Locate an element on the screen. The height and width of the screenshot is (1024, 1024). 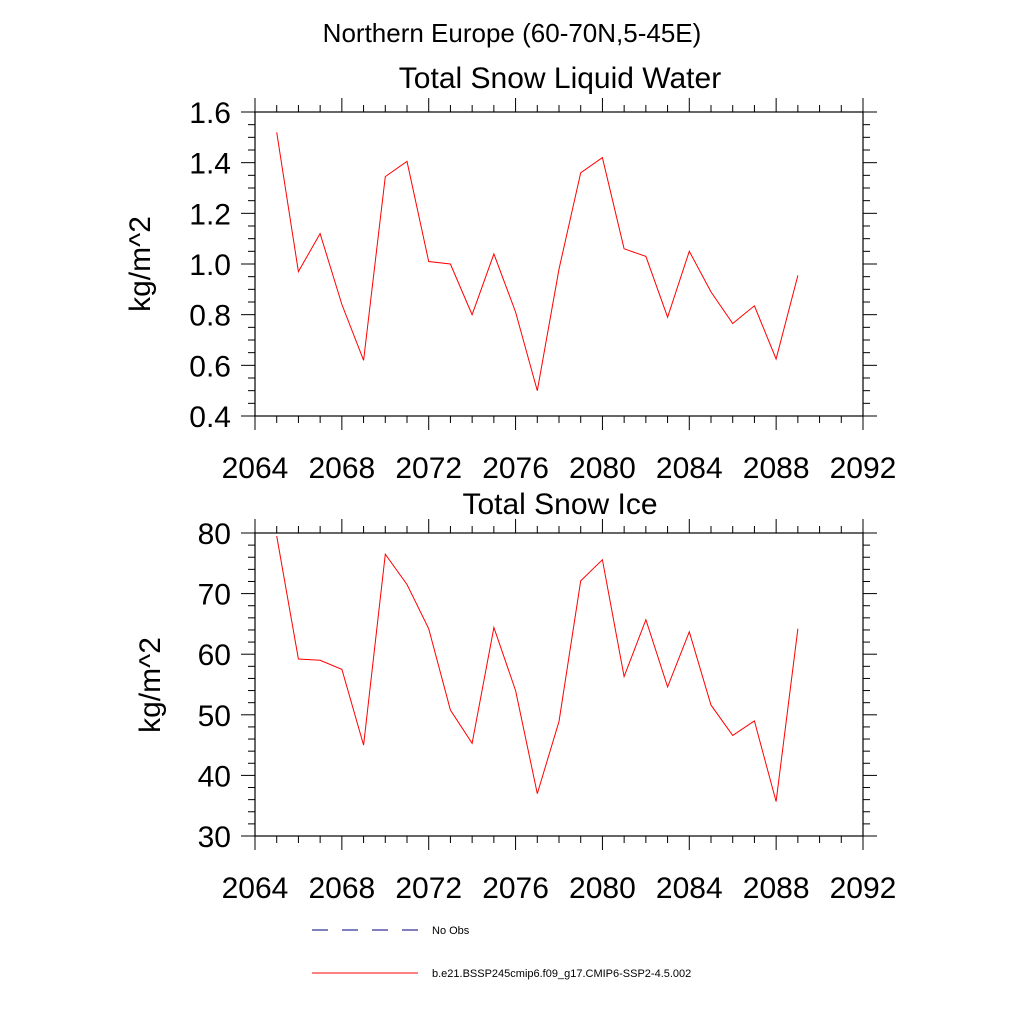
y-tick-label: 1.4 is located at coordinates (210, 164).